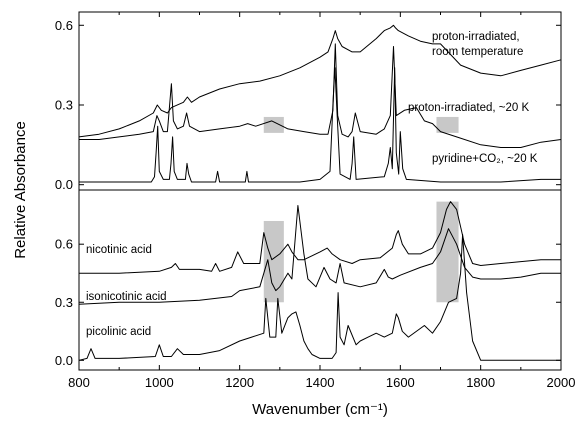 This screenshot has height=427, width=581. What do you see at coordinates (119, 250) in the screenshot?
I see `label-nicotinic-acid: nicotinic acid` at bounding box center [119, 250].